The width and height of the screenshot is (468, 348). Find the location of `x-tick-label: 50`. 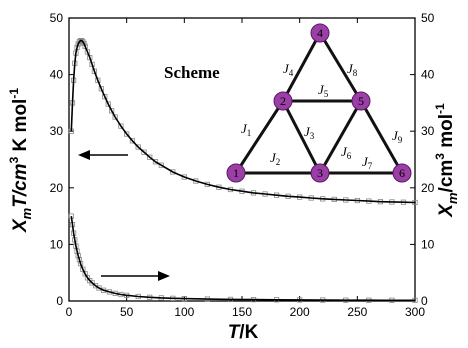

x-tick-label: 50 is located at coordinates (127, 312).